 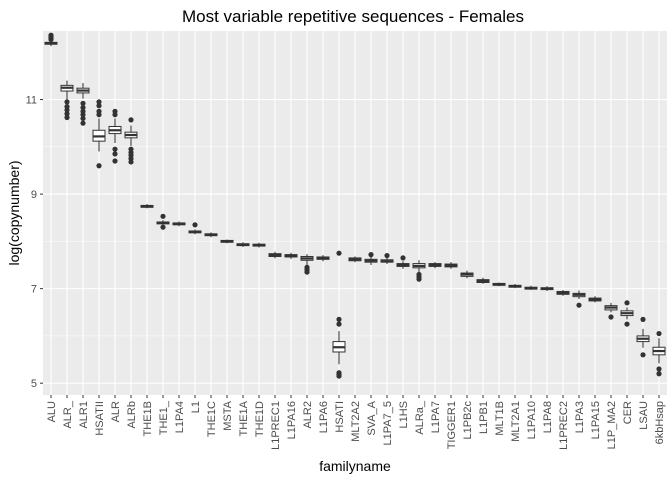 I want to click on box-LSAU, so click(x=643, y=337).